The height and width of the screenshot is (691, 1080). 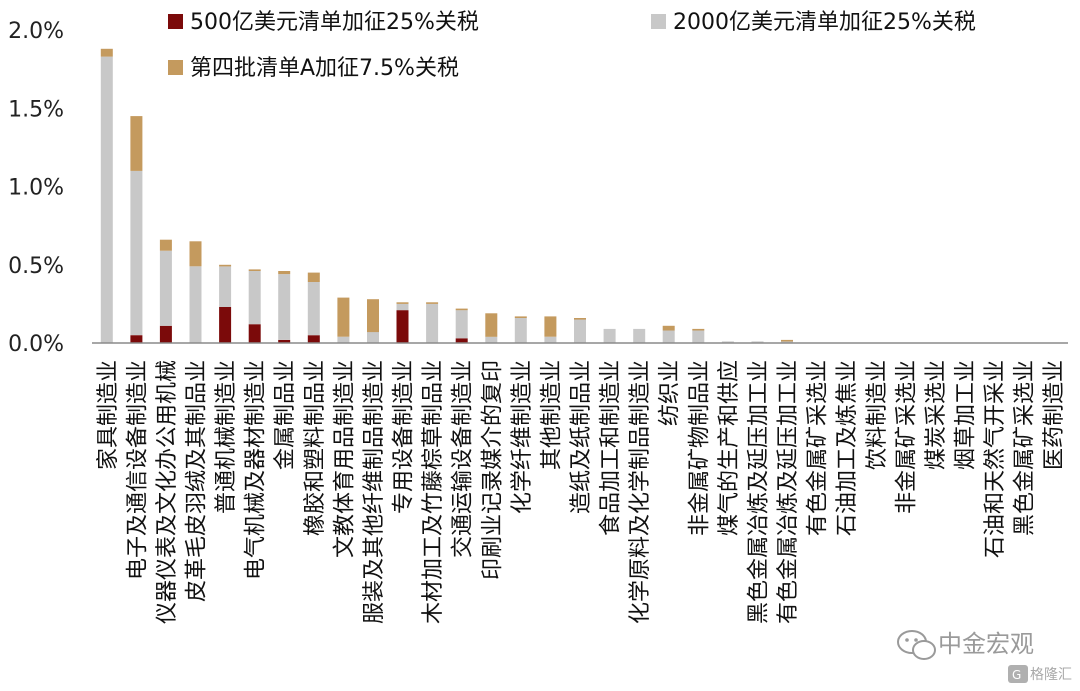 I want to click on x-tick-label: 木材加工及竹藤棕草制品业, so click(x=433, y=492).